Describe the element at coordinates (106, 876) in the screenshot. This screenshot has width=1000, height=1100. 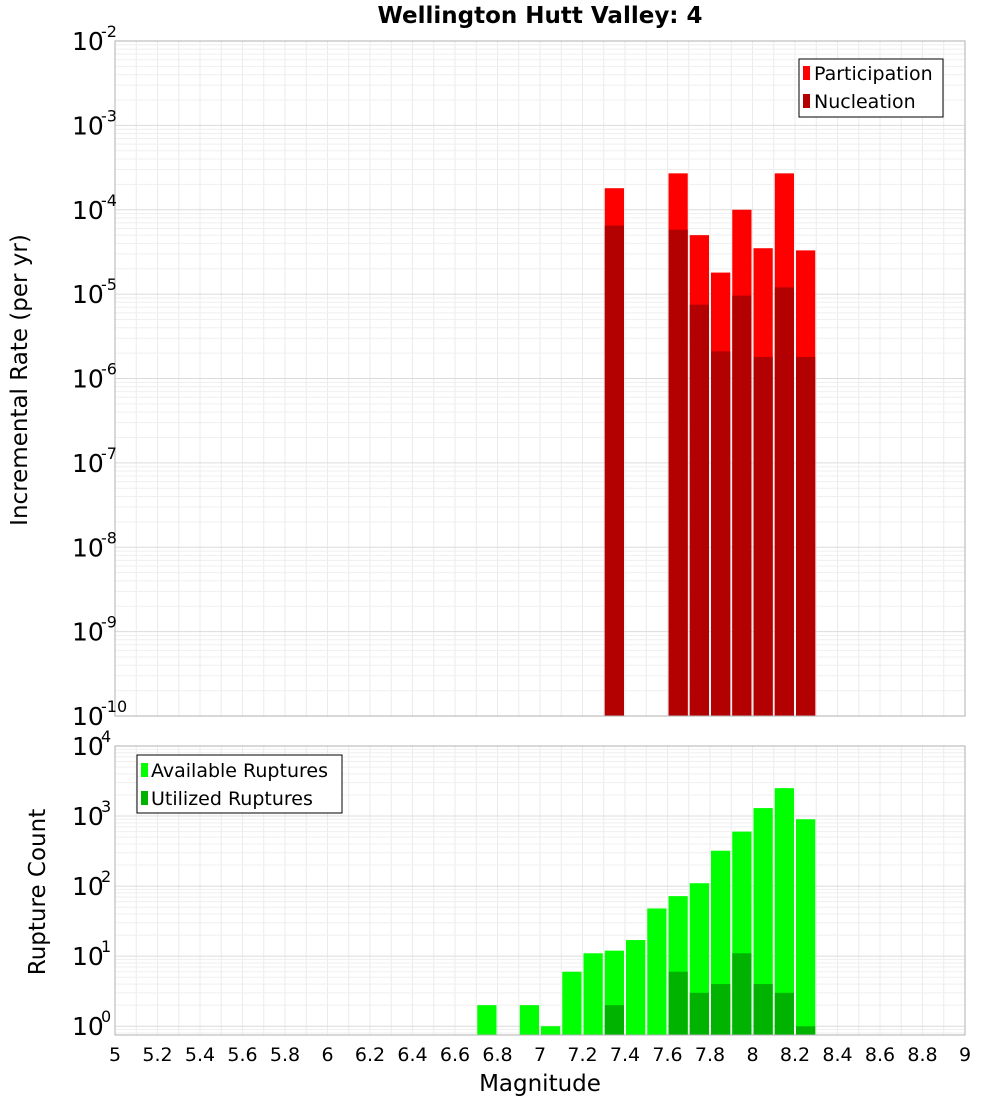
I see `y-tick-exponent: 2` at that location.